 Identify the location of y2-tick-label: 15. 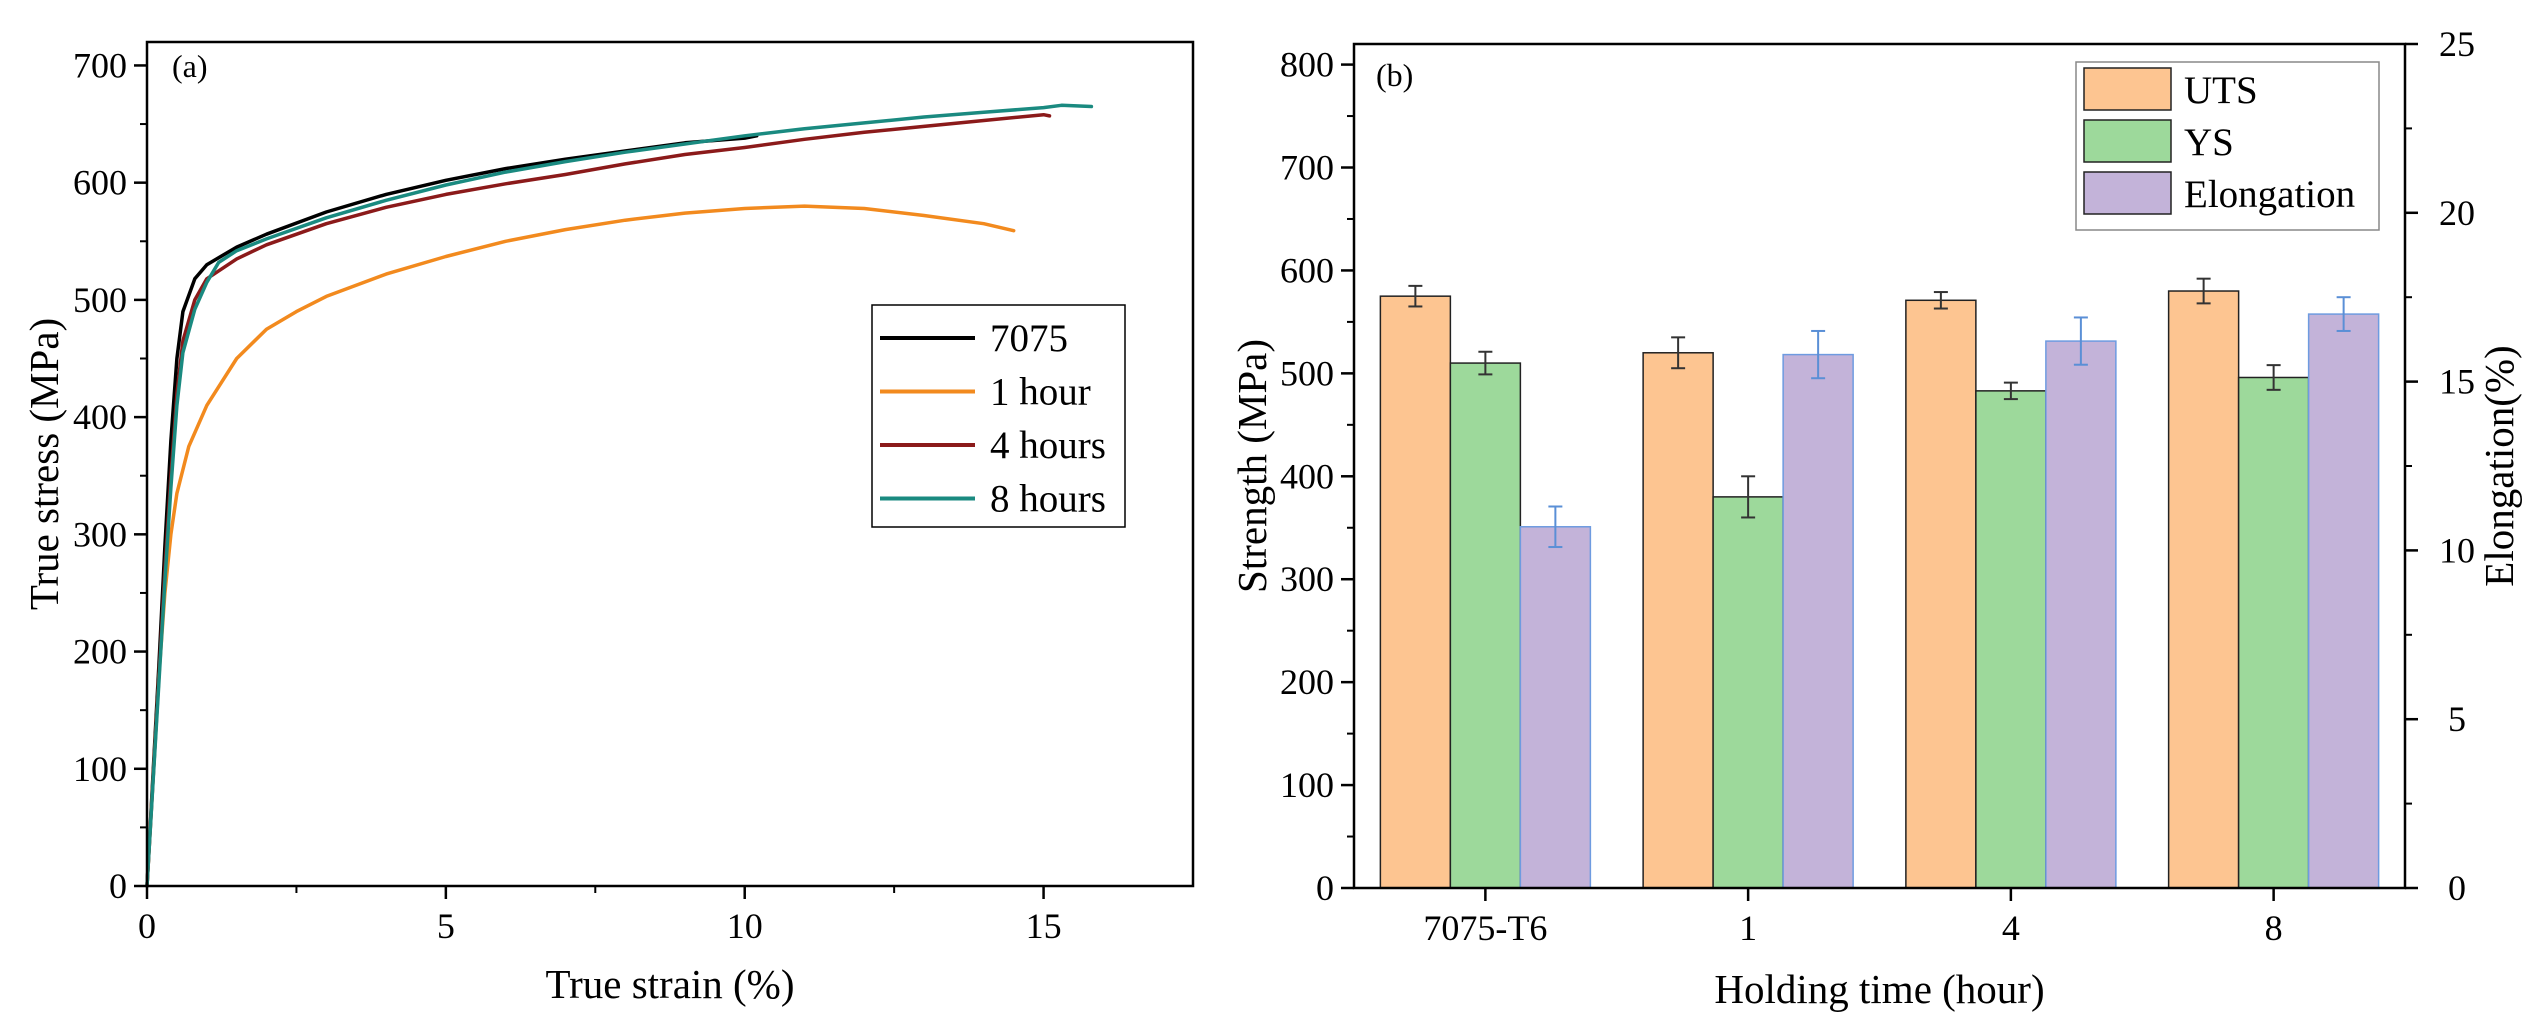
(2457, 382).